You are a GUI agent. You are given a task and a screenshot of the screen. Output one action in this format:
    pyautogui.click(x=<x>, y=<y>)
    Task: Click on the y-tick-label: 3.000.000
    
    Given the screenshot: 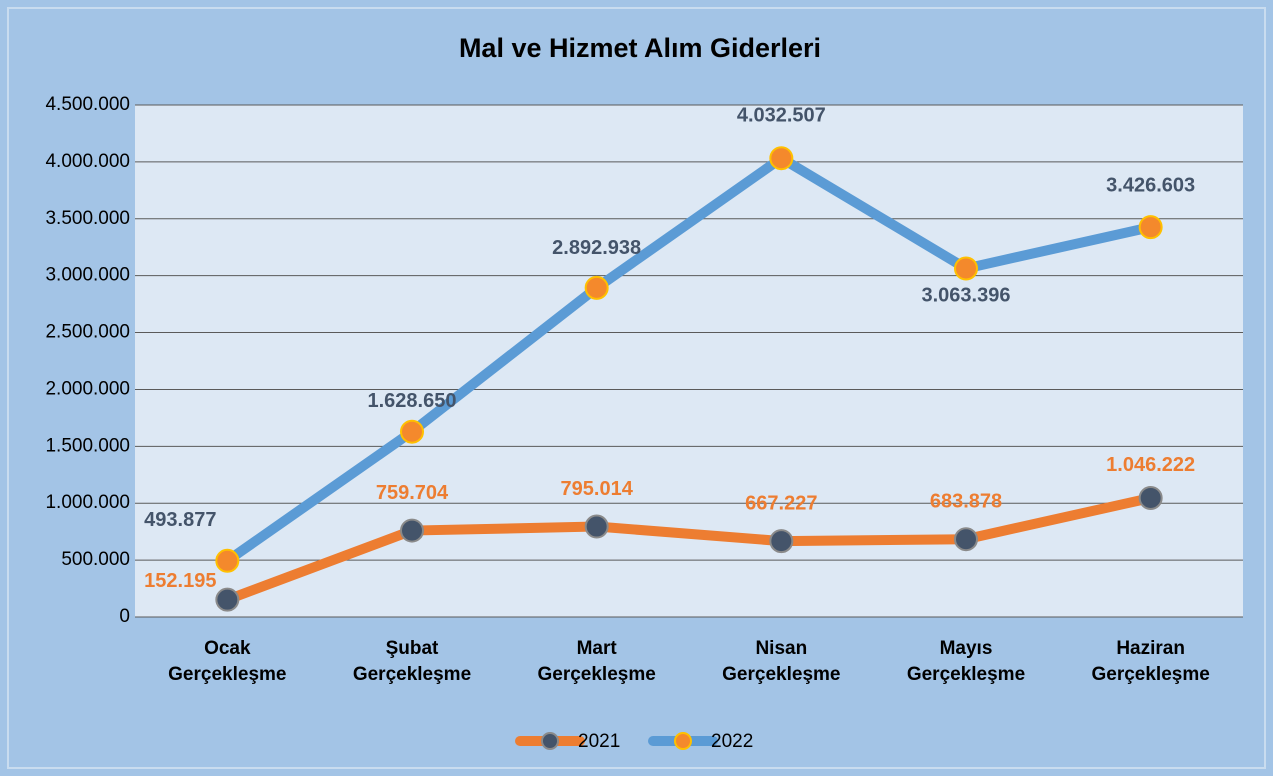 What is the action you would take?
    pyautogui.click(x=87, y=275)
    